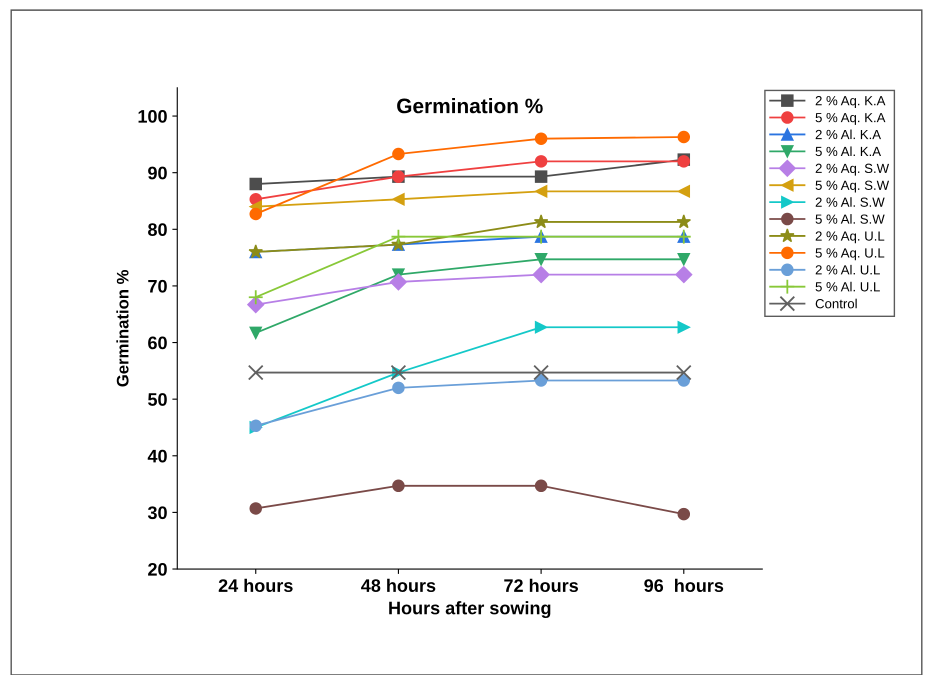 Image resolution: width=933 pixels, height=675 pixels. What do you see at coordinates (255, 585) in the screenshot?
I see `x-tick-label: 24 hours` at bounding box center [255, 585].